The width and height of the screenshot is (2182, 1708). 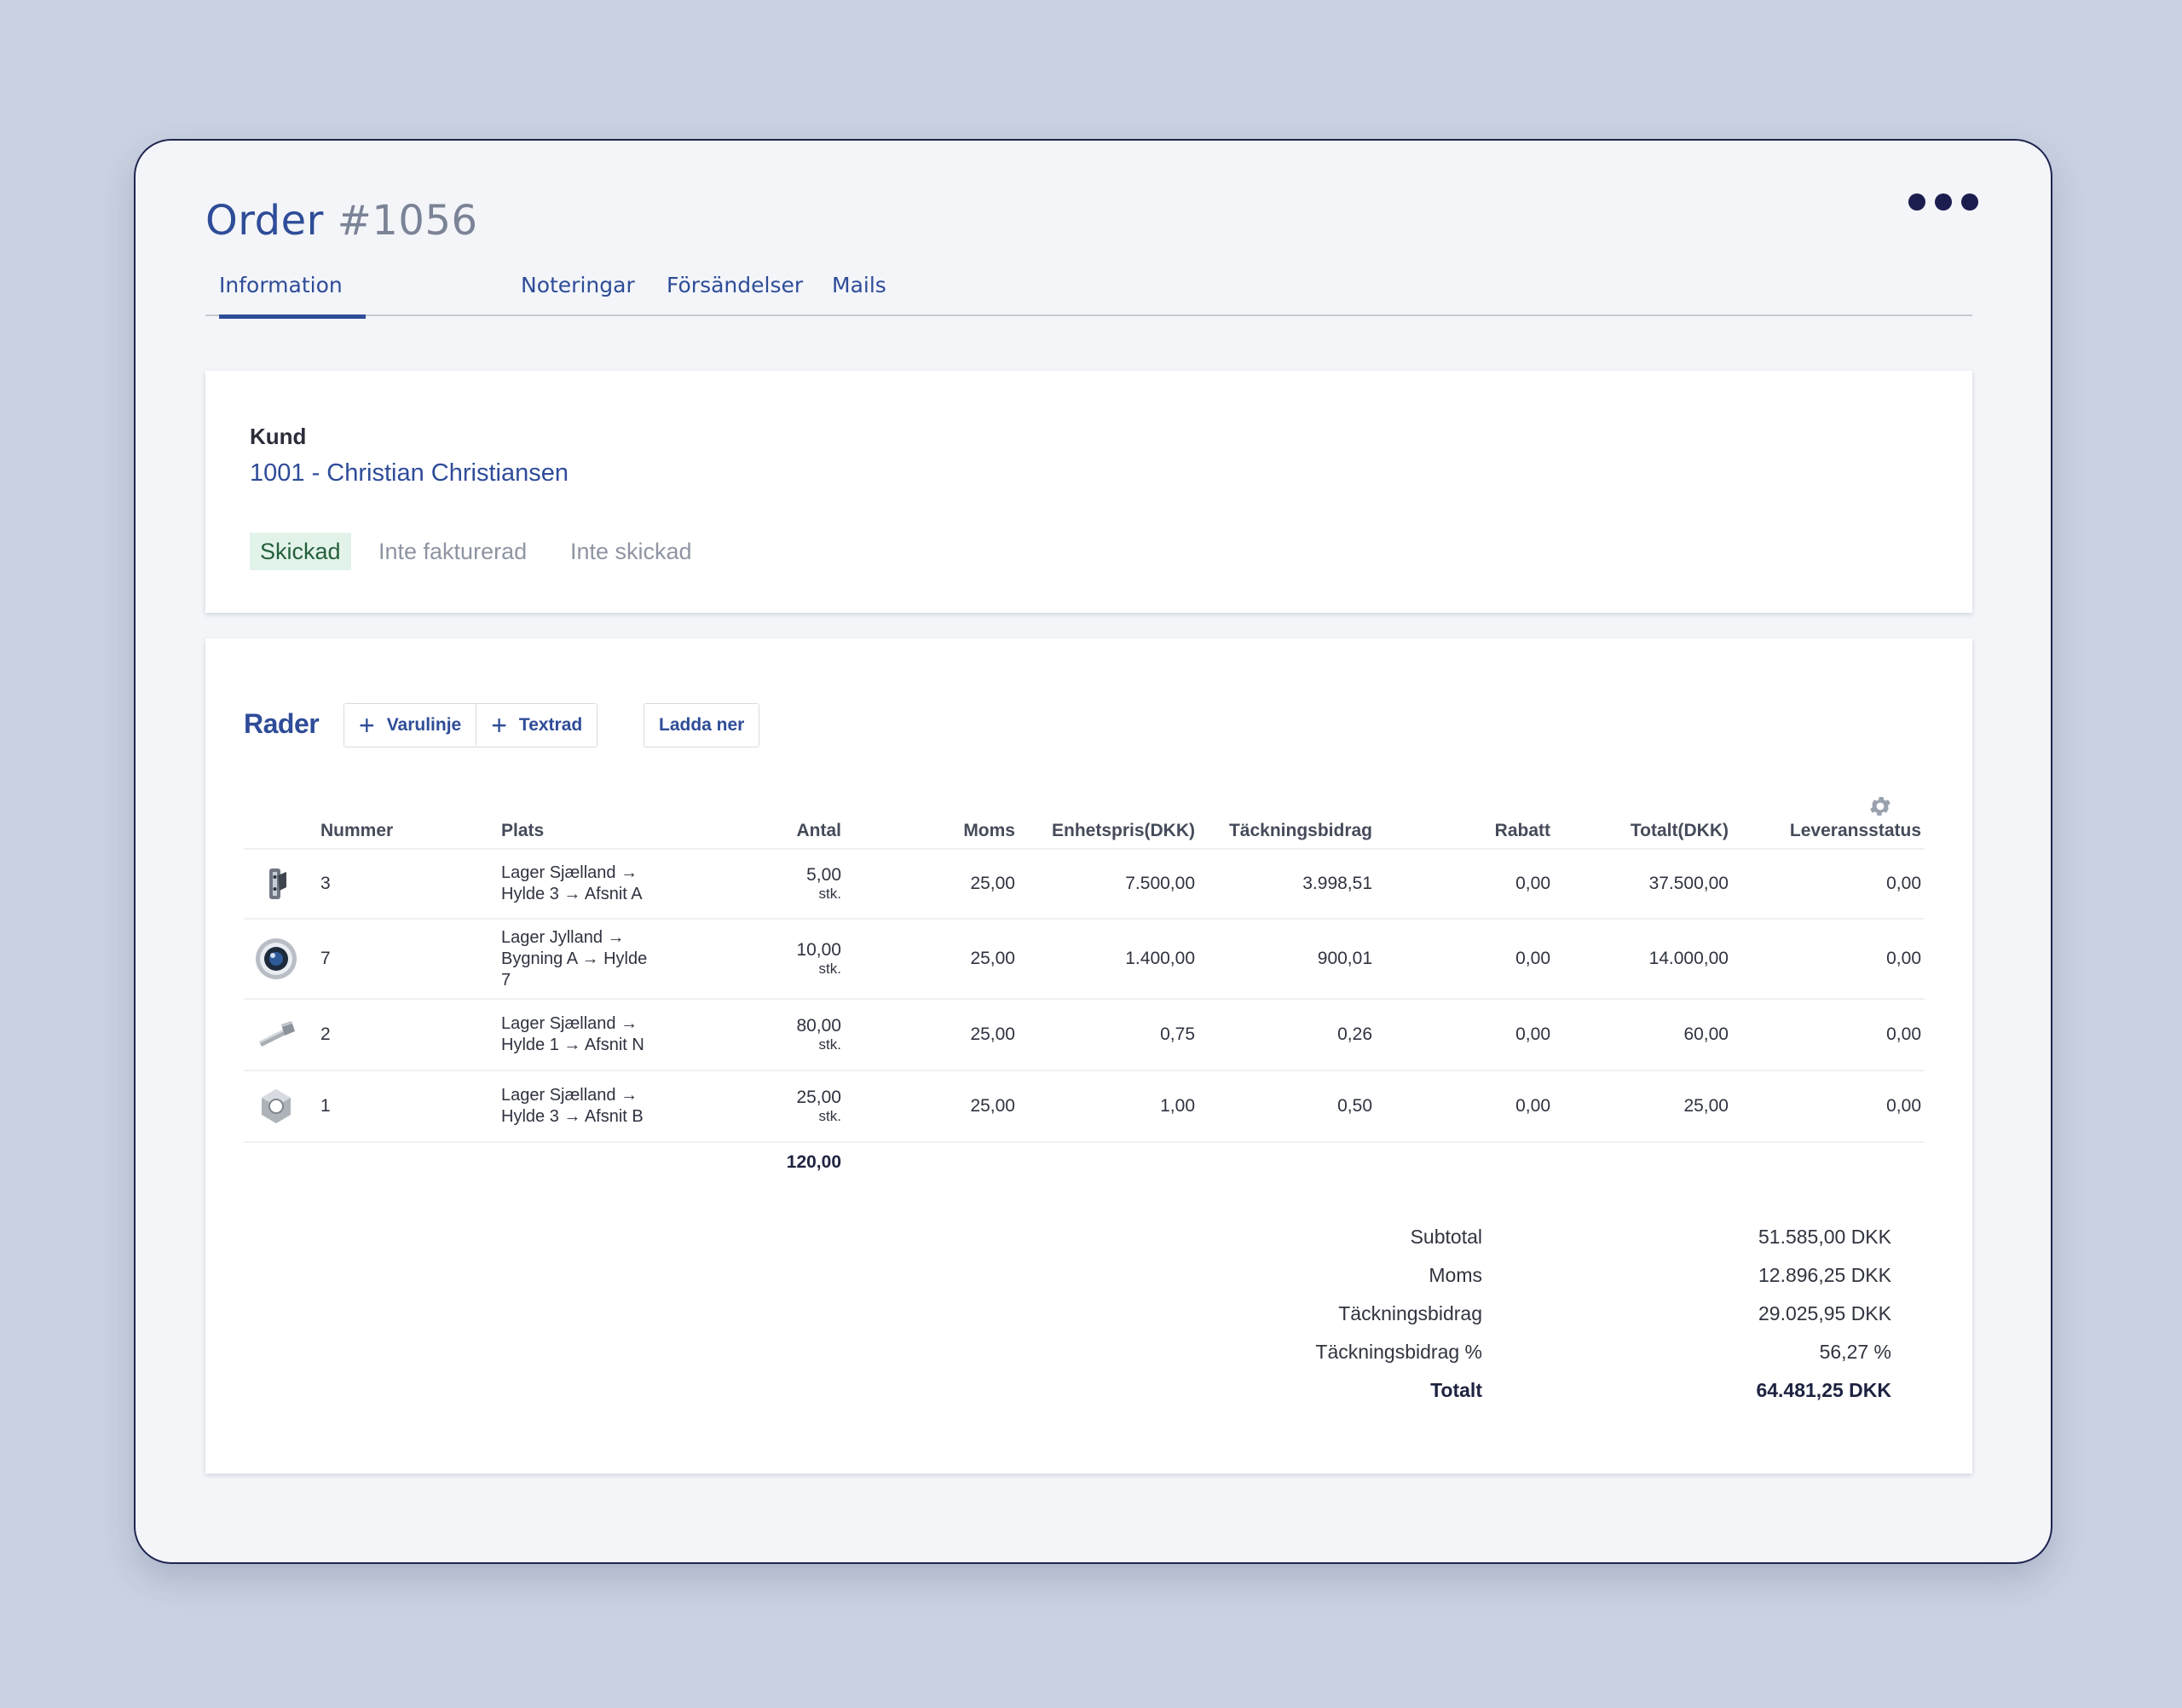 I want to click on antal-value: 5,00, so click(x=823, y=875).